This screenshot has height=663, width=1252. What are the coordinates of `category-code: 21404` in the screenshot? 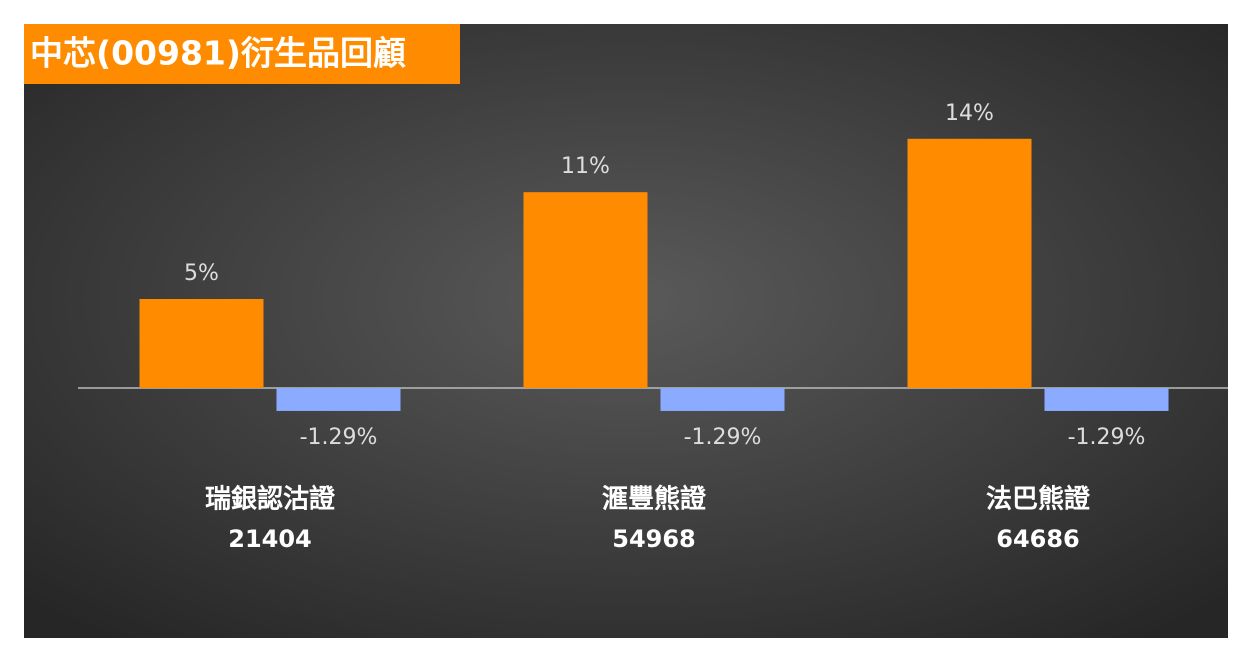 It's located at (270, 539).